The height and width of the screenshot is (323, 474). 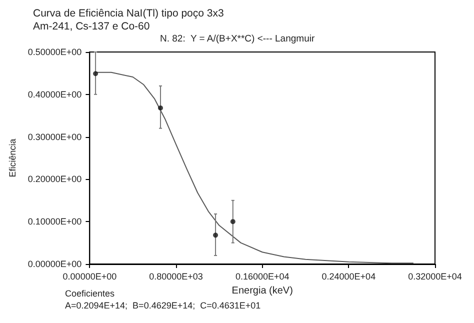 What do you see at coordinates (13, 158) in the screenshot?
I see `y-axis-title: Eficiência` at bounding box center [13, 158].